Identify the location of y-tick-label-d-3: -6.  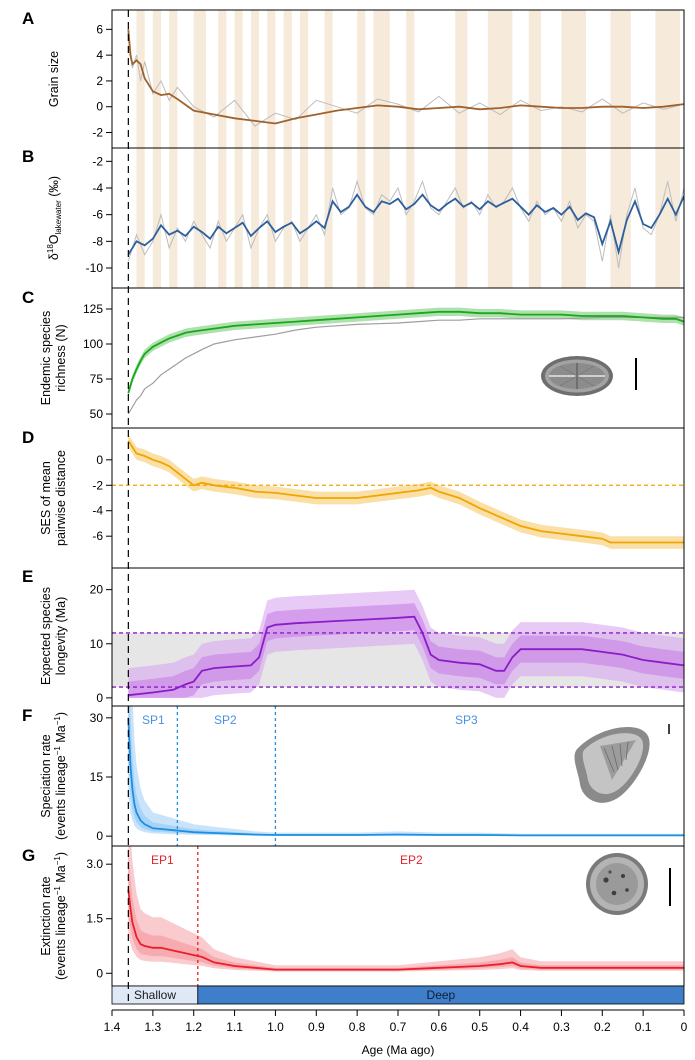
(97, 536).